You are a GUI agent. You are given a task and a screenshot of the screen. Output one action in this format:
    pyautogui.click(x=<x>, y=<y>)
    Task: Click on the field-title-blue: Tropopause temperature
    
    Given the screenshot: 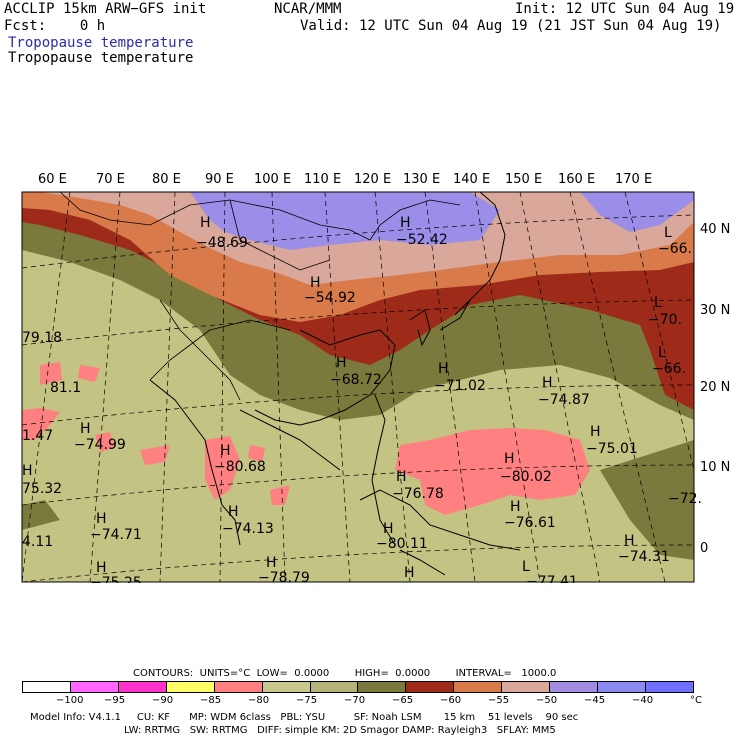 What is the action you would take?
    pyautogui.click(x=101, y=43)
    